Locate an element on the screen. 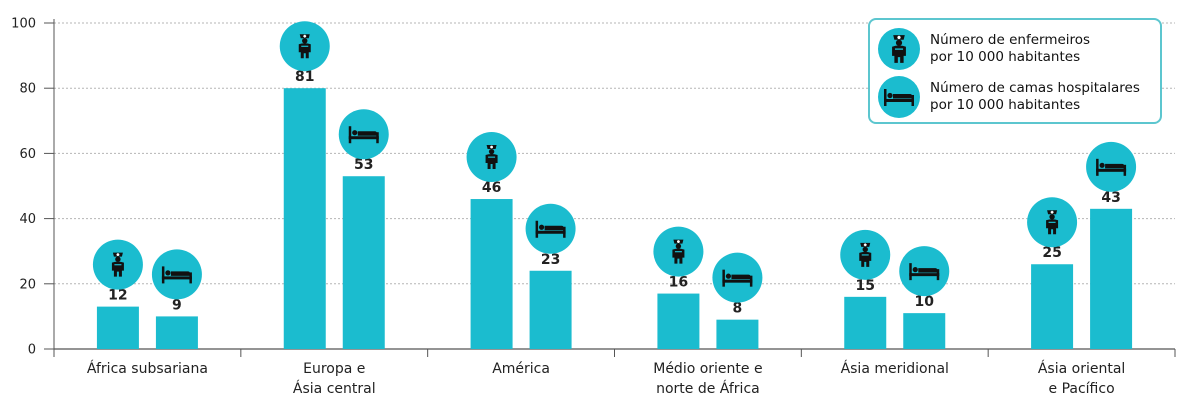  y-tick-label: 0 is located at coordinates (32, 350).